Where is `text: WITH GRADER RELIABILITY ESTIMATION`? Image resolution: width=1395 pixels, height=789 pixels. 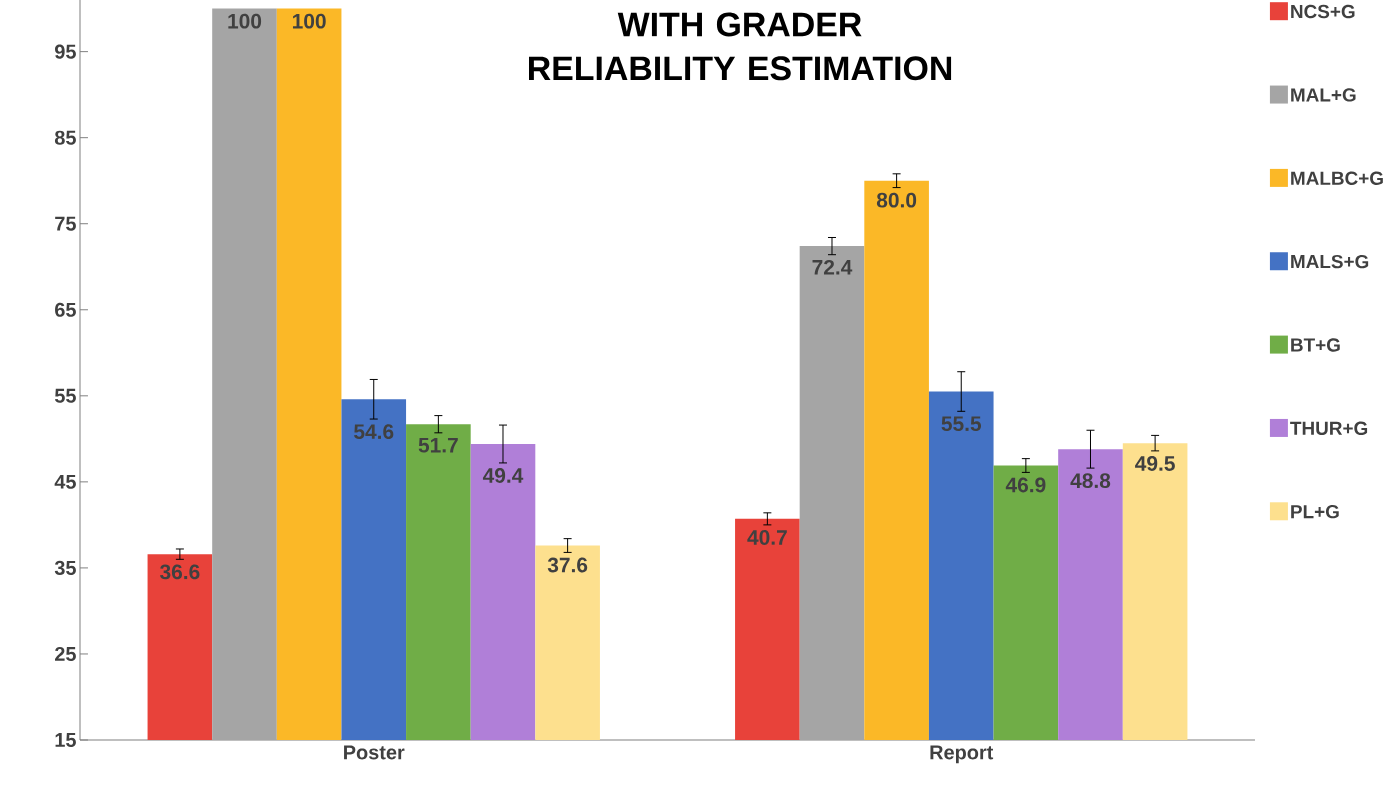
text: WITH GRADER RELIABILITY ESTIMATION is located at coordinates (740, 46).